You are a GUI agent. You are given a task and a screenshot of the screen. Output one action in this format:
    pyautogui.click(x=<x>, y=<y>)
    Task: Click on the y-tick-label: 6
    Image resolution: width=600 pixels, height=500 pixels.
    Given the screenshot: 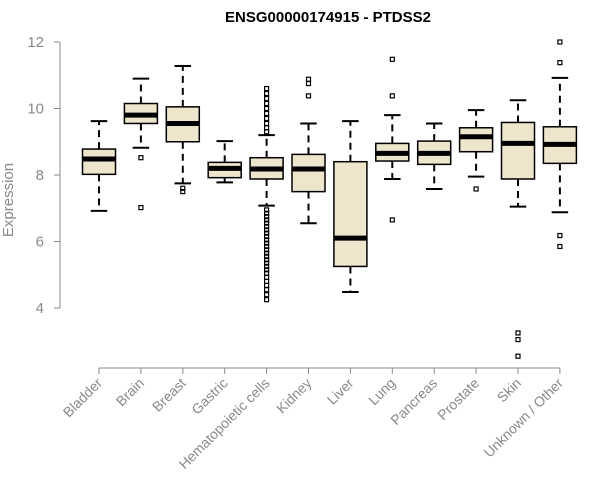 What is the action you would take?
    pyautogui.click(x=40, y=242)
    